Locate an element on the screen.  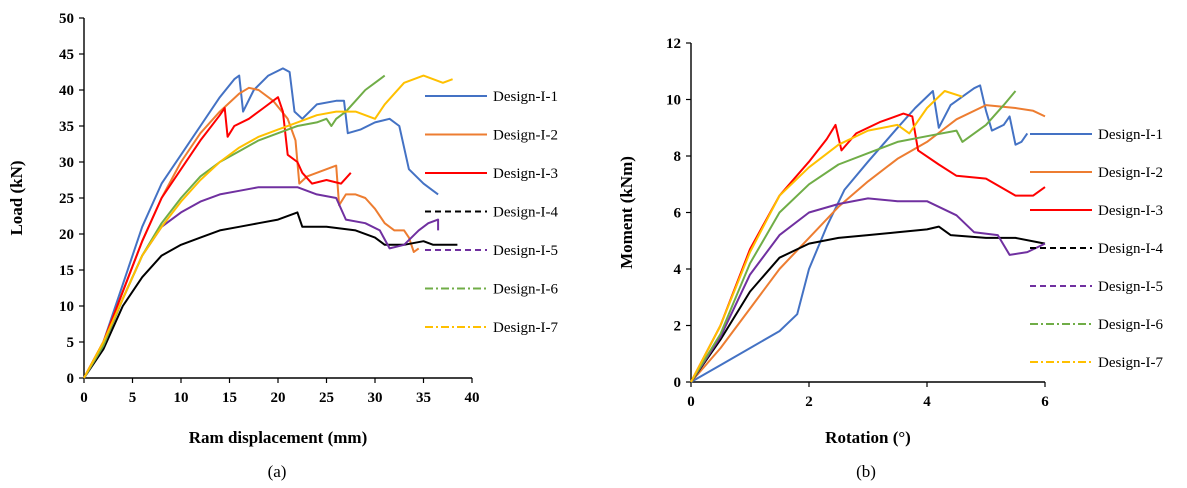
x-tick-label: 2 is located at coordinates (809, 402).